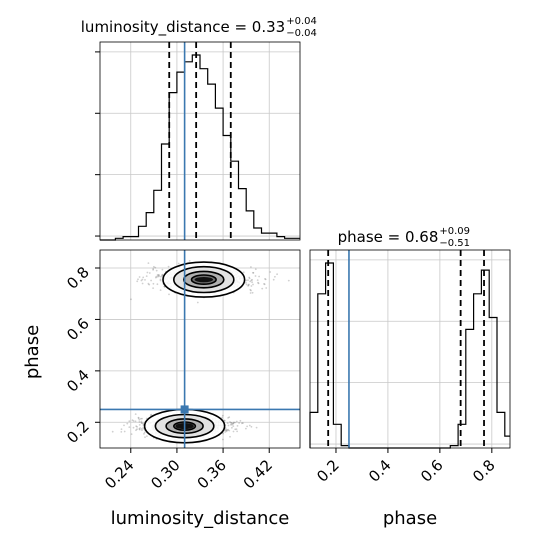 This screenshot has height=555, width=550. What do you see at coordinates (454, 231) in the screenshot?
I see `phase-title-upper-error: +0.09` at bounding box center [454, 231].